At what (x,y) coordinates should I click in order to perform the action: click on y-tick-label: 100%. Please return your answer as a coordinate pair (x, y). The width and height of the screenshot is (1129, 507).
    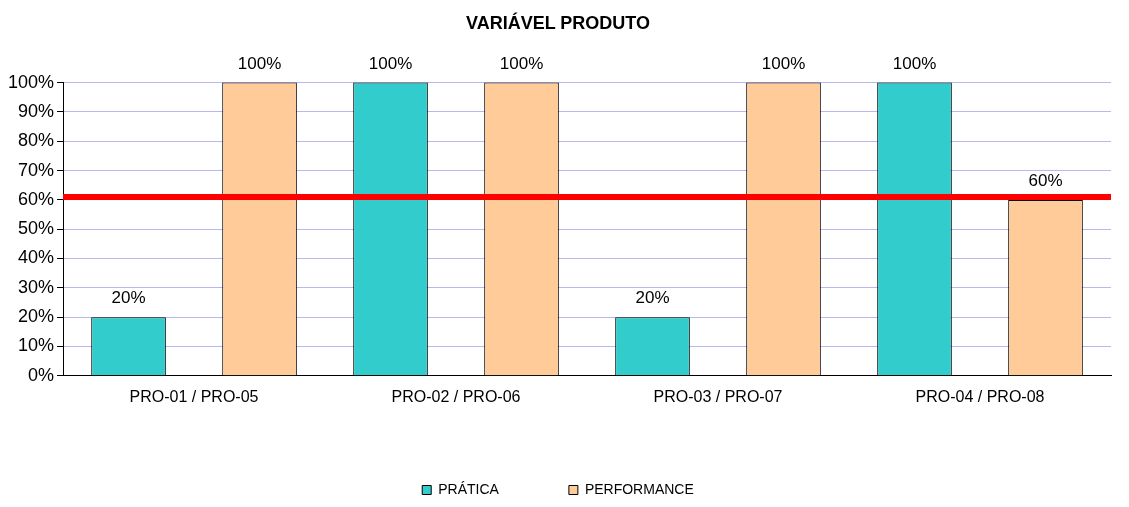
    Looking at the image, I should click on (31, 81).